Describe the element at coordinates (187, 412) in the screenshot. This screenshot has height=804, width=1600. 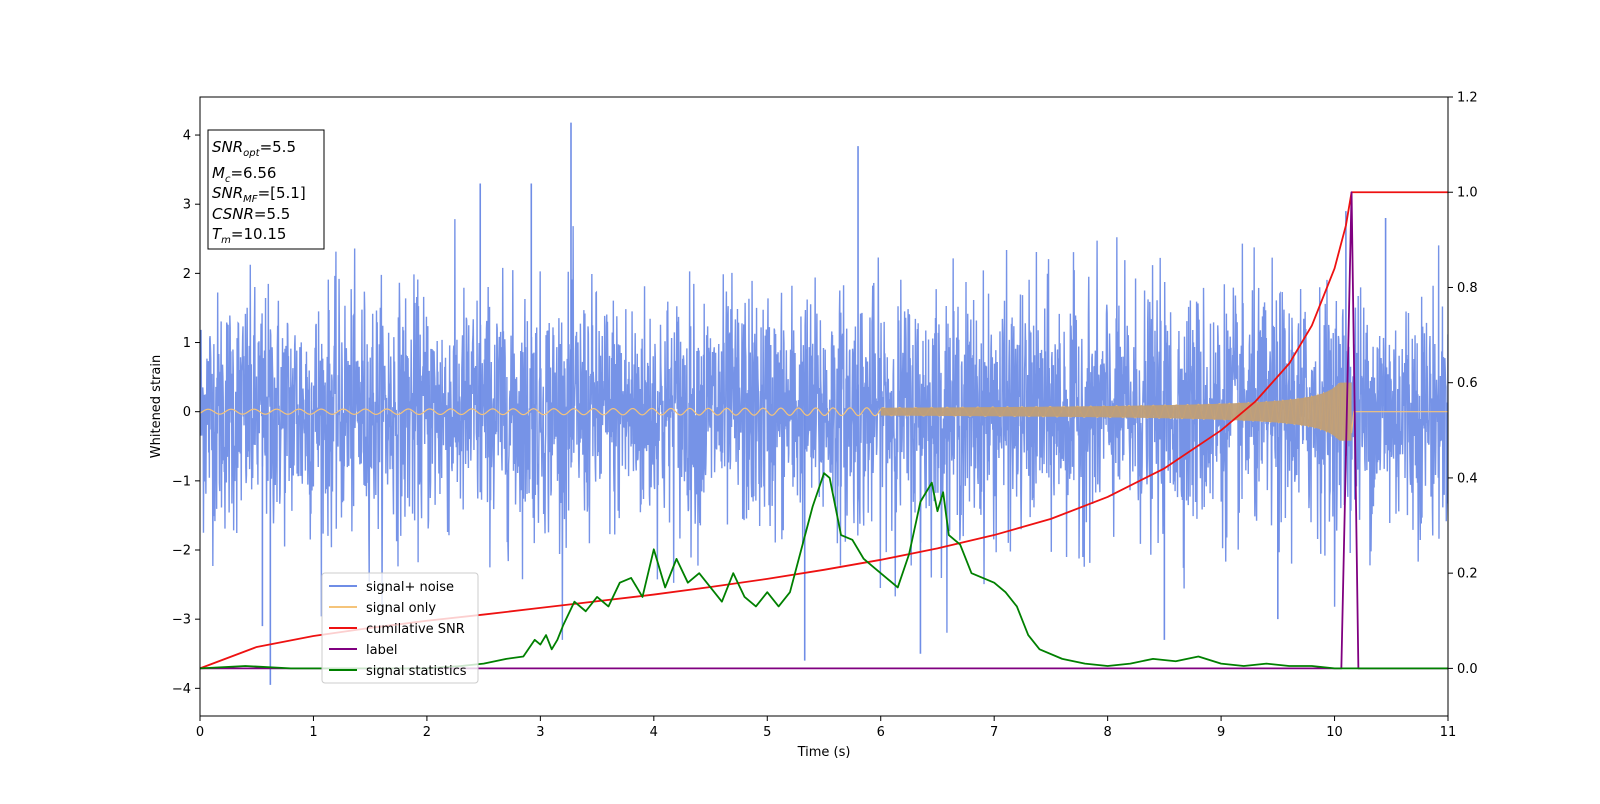
I see `y-tick-label: 0` at that location.